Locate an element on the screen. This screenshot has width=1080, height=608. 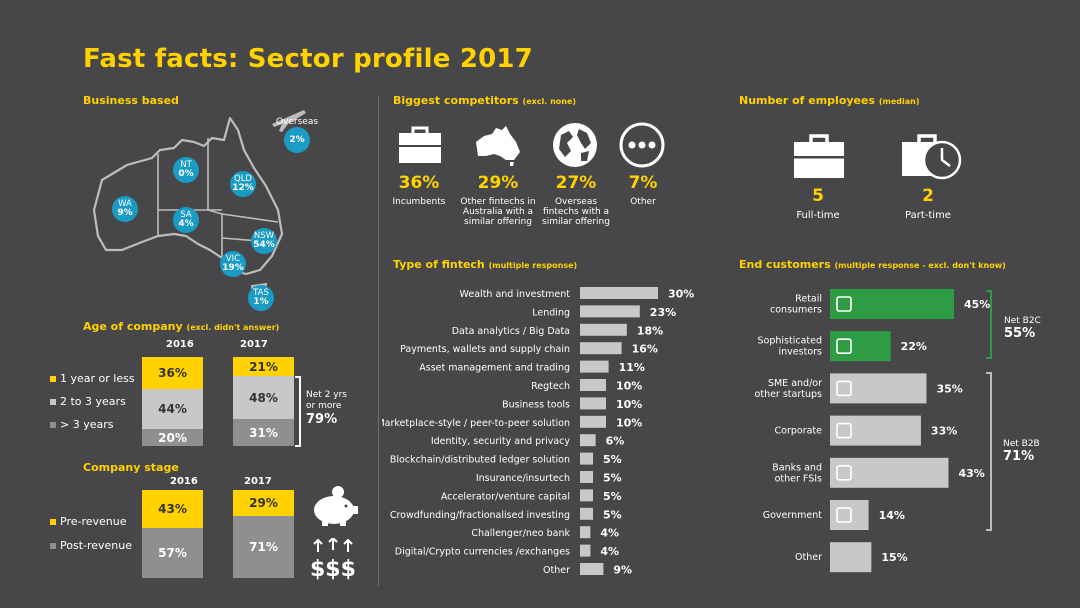
stage-year-2016: 2016 is located at coordinates (184, 481).